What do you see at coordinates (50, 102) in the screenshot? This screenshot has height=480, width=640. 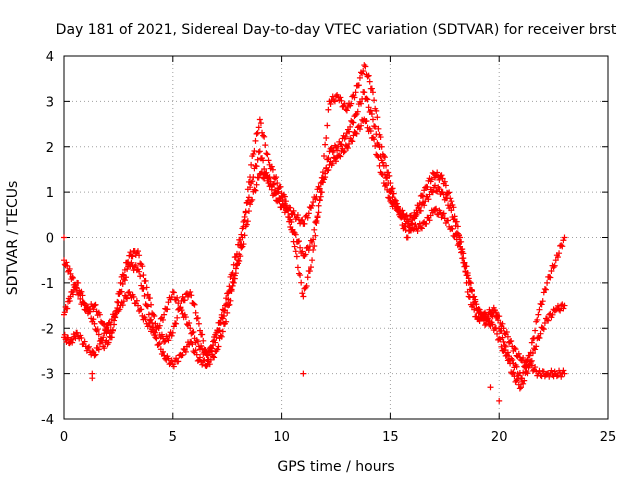 I see `y-tick-label: 3` at bounding box center [50, 102].